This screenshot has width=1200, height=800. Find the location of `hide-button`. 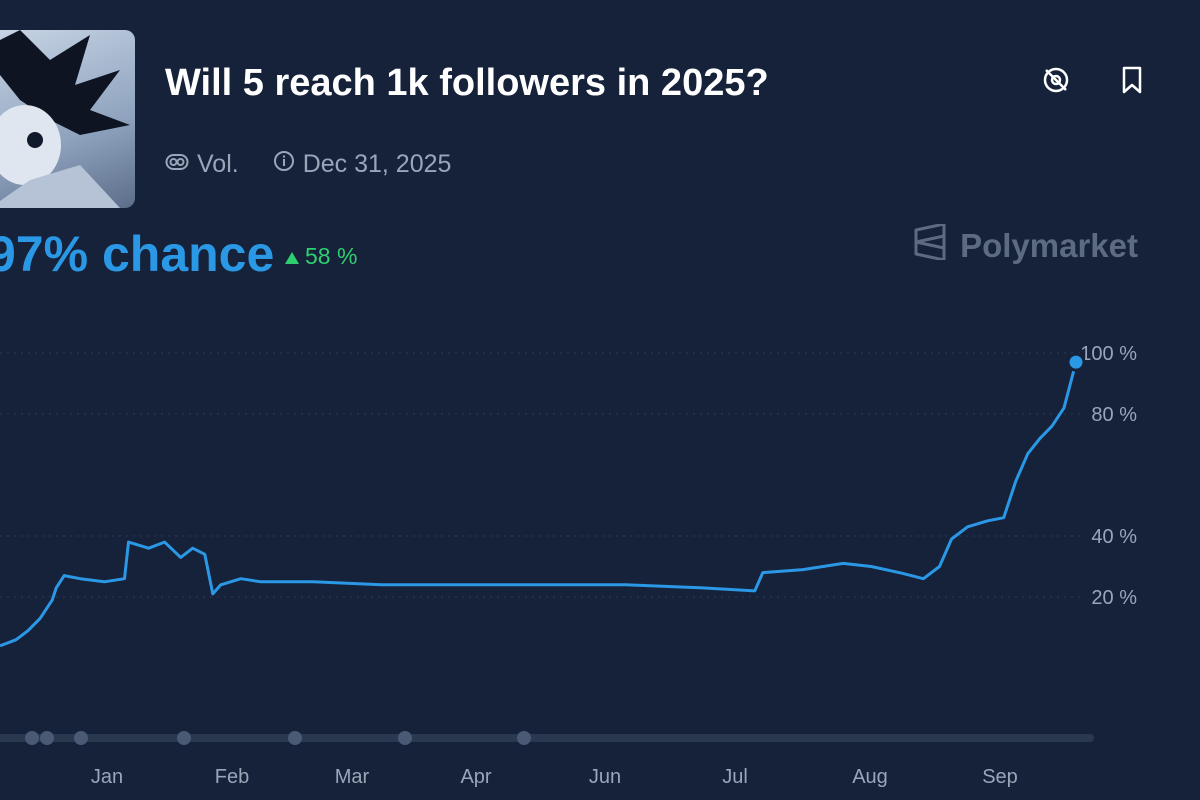

hide-button is located at coordinates (1056, 82).